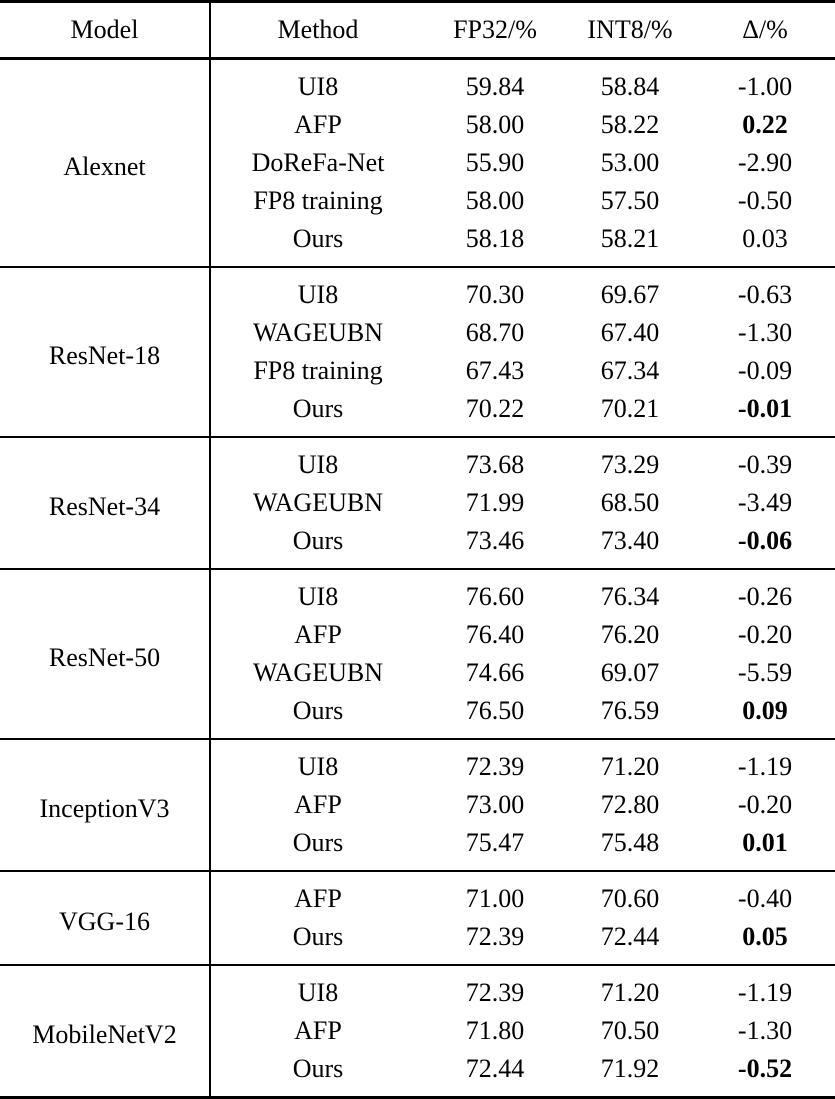 Image resolution: width=835 pixels, height=1099 pixels. I want to click on int8-cell: 67.40, so click(630, 332).